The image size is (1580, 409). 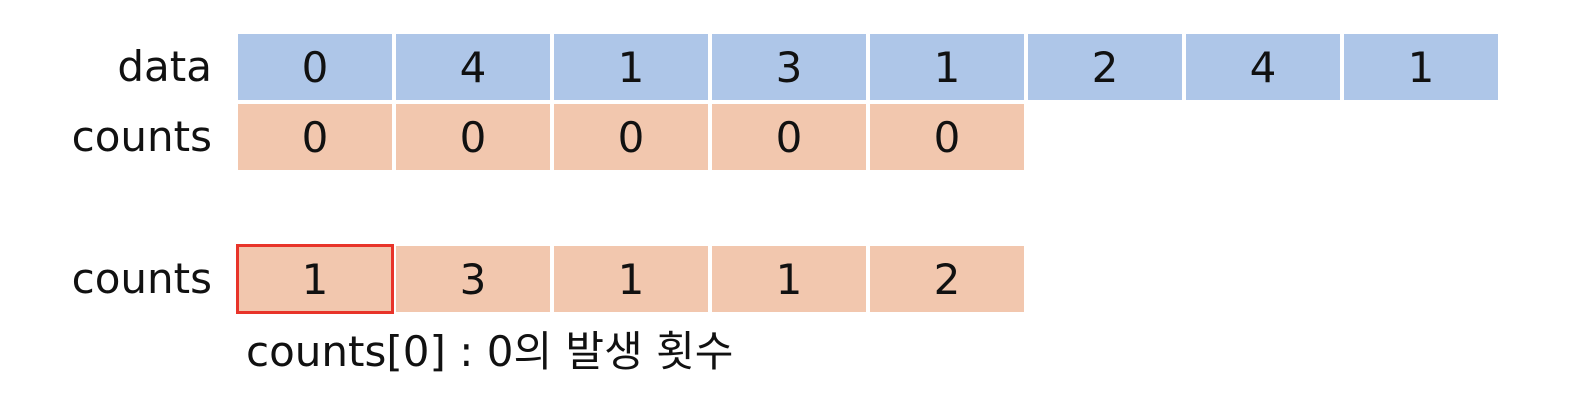 What do you see at coordinates (164, 66) in the screenshot?
I see `data-row-label: data` at bounding box center [164, 66].